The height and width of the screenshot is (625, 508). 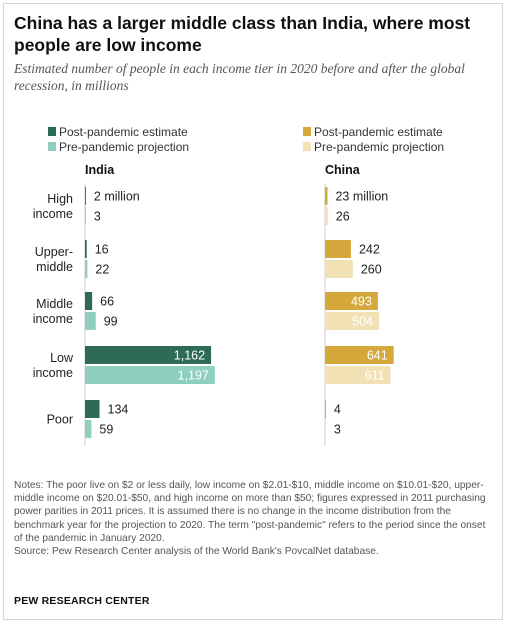 I want to click on data-label-china: 23 million, so click(x=361, y=197).